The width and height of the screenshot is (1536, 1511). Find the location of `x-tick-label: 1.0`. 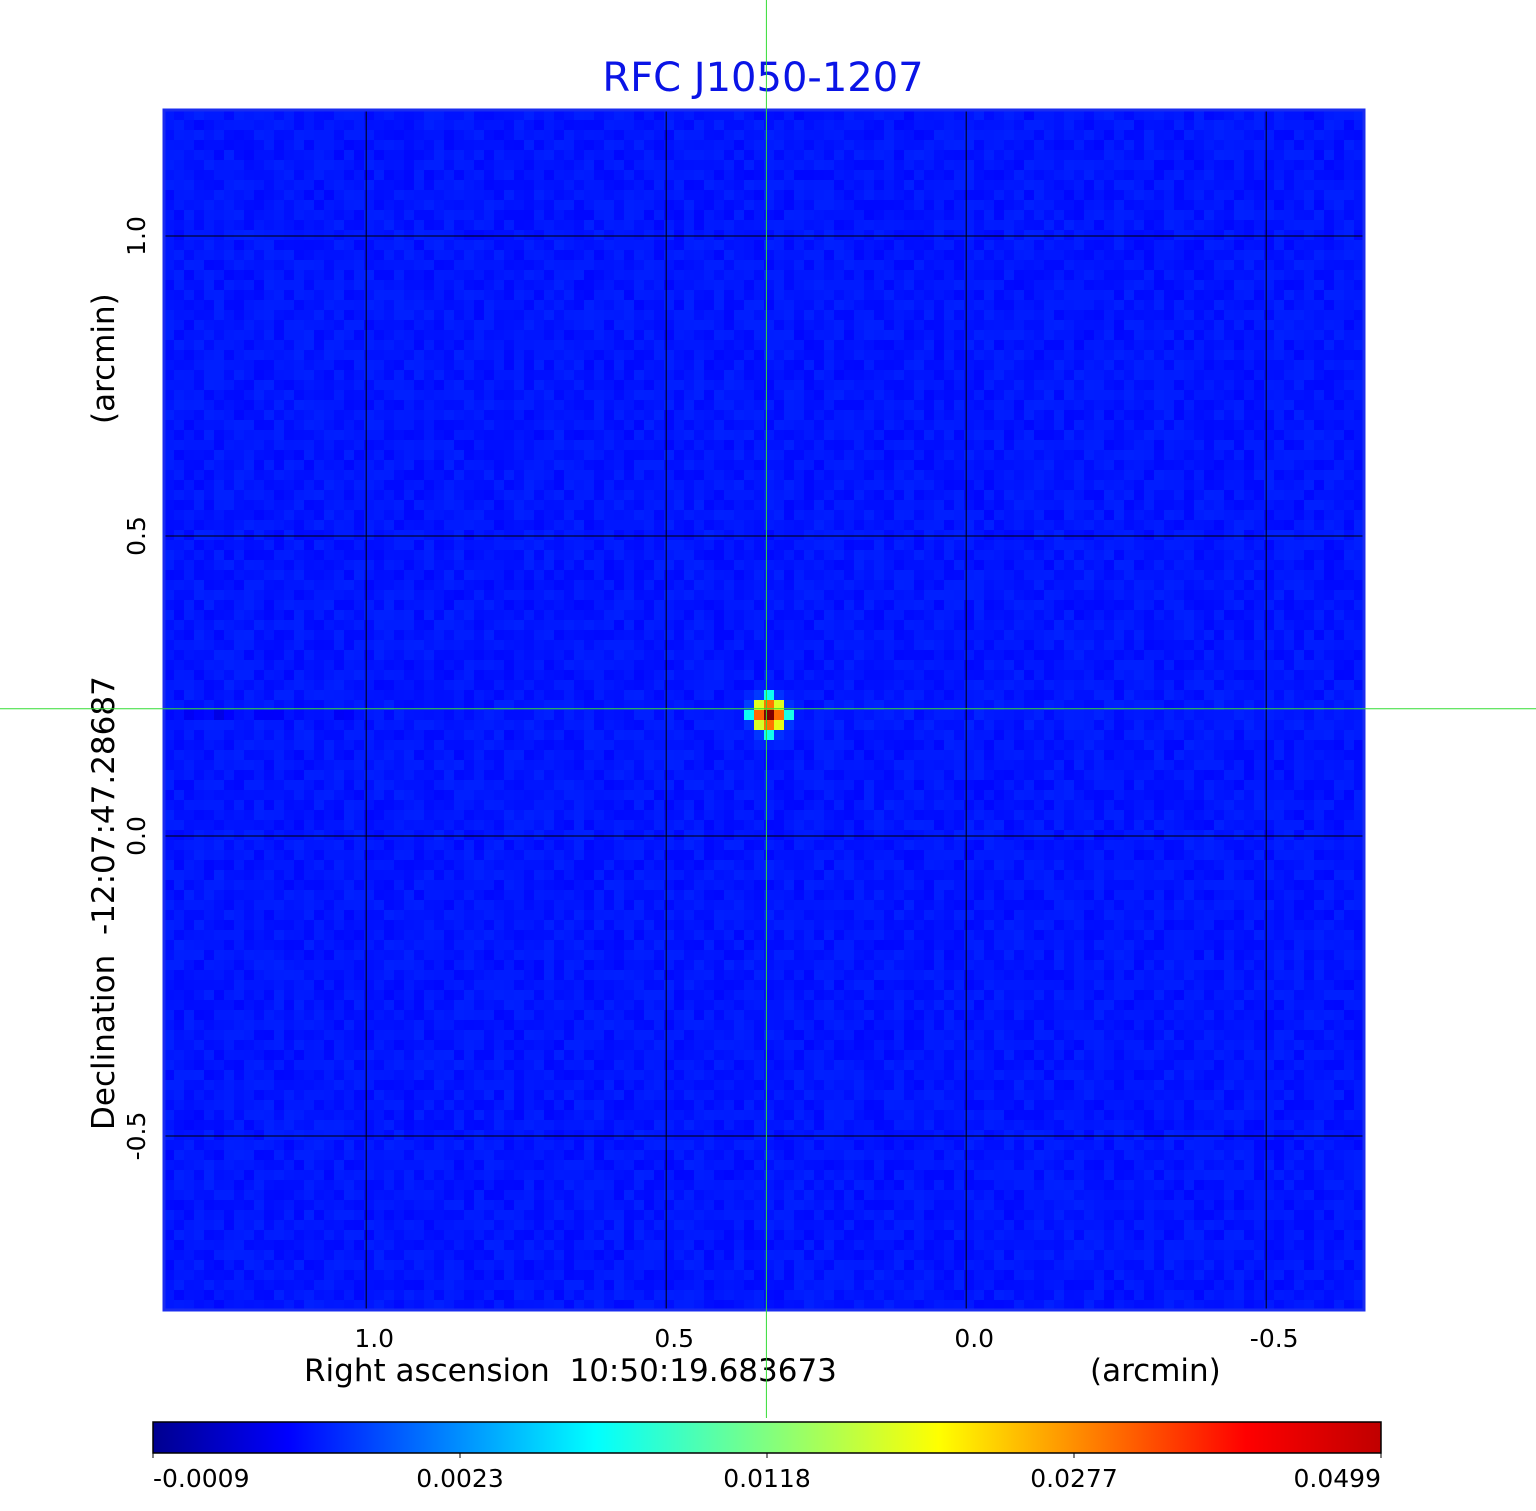

x-tick-label: 1.0 is located at coordinates (374, 1338).